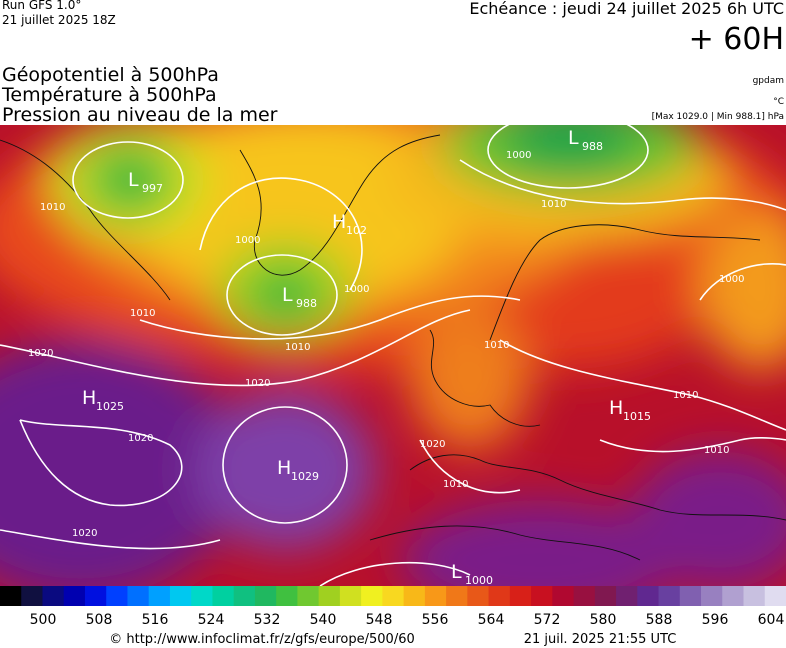  Describe the element at coordinates (305, 476) in the screenshot. I see `center-value: 1029` at that location.